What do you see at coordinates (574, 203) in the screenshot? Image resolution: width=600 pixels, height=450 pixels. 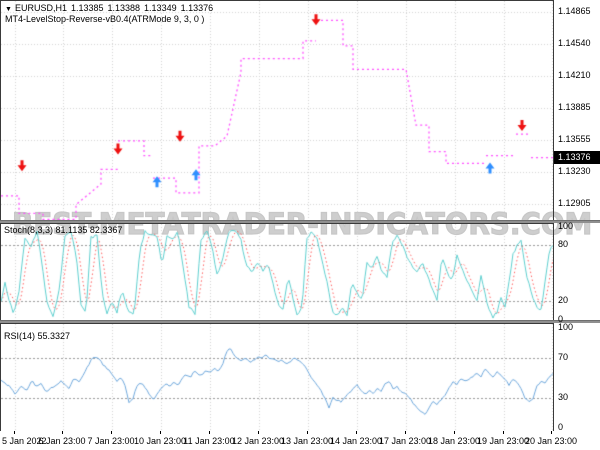 I see `price-axis-label: 1.12905` at bounding box center [574, 203].